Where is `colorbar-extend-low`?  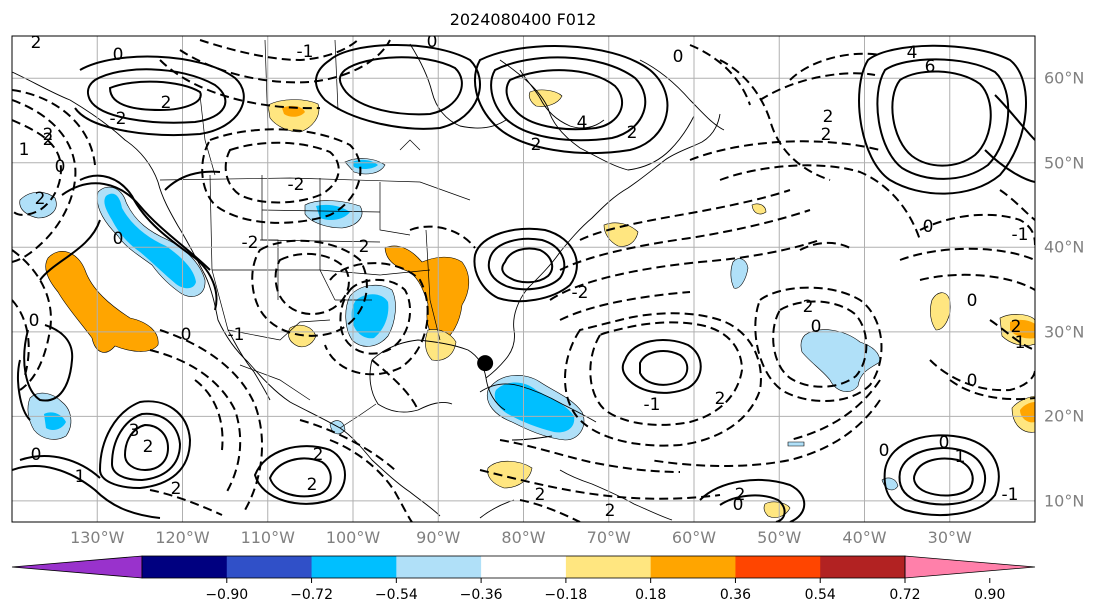
colorbar-extend-low is located at coordinates (77, 567).